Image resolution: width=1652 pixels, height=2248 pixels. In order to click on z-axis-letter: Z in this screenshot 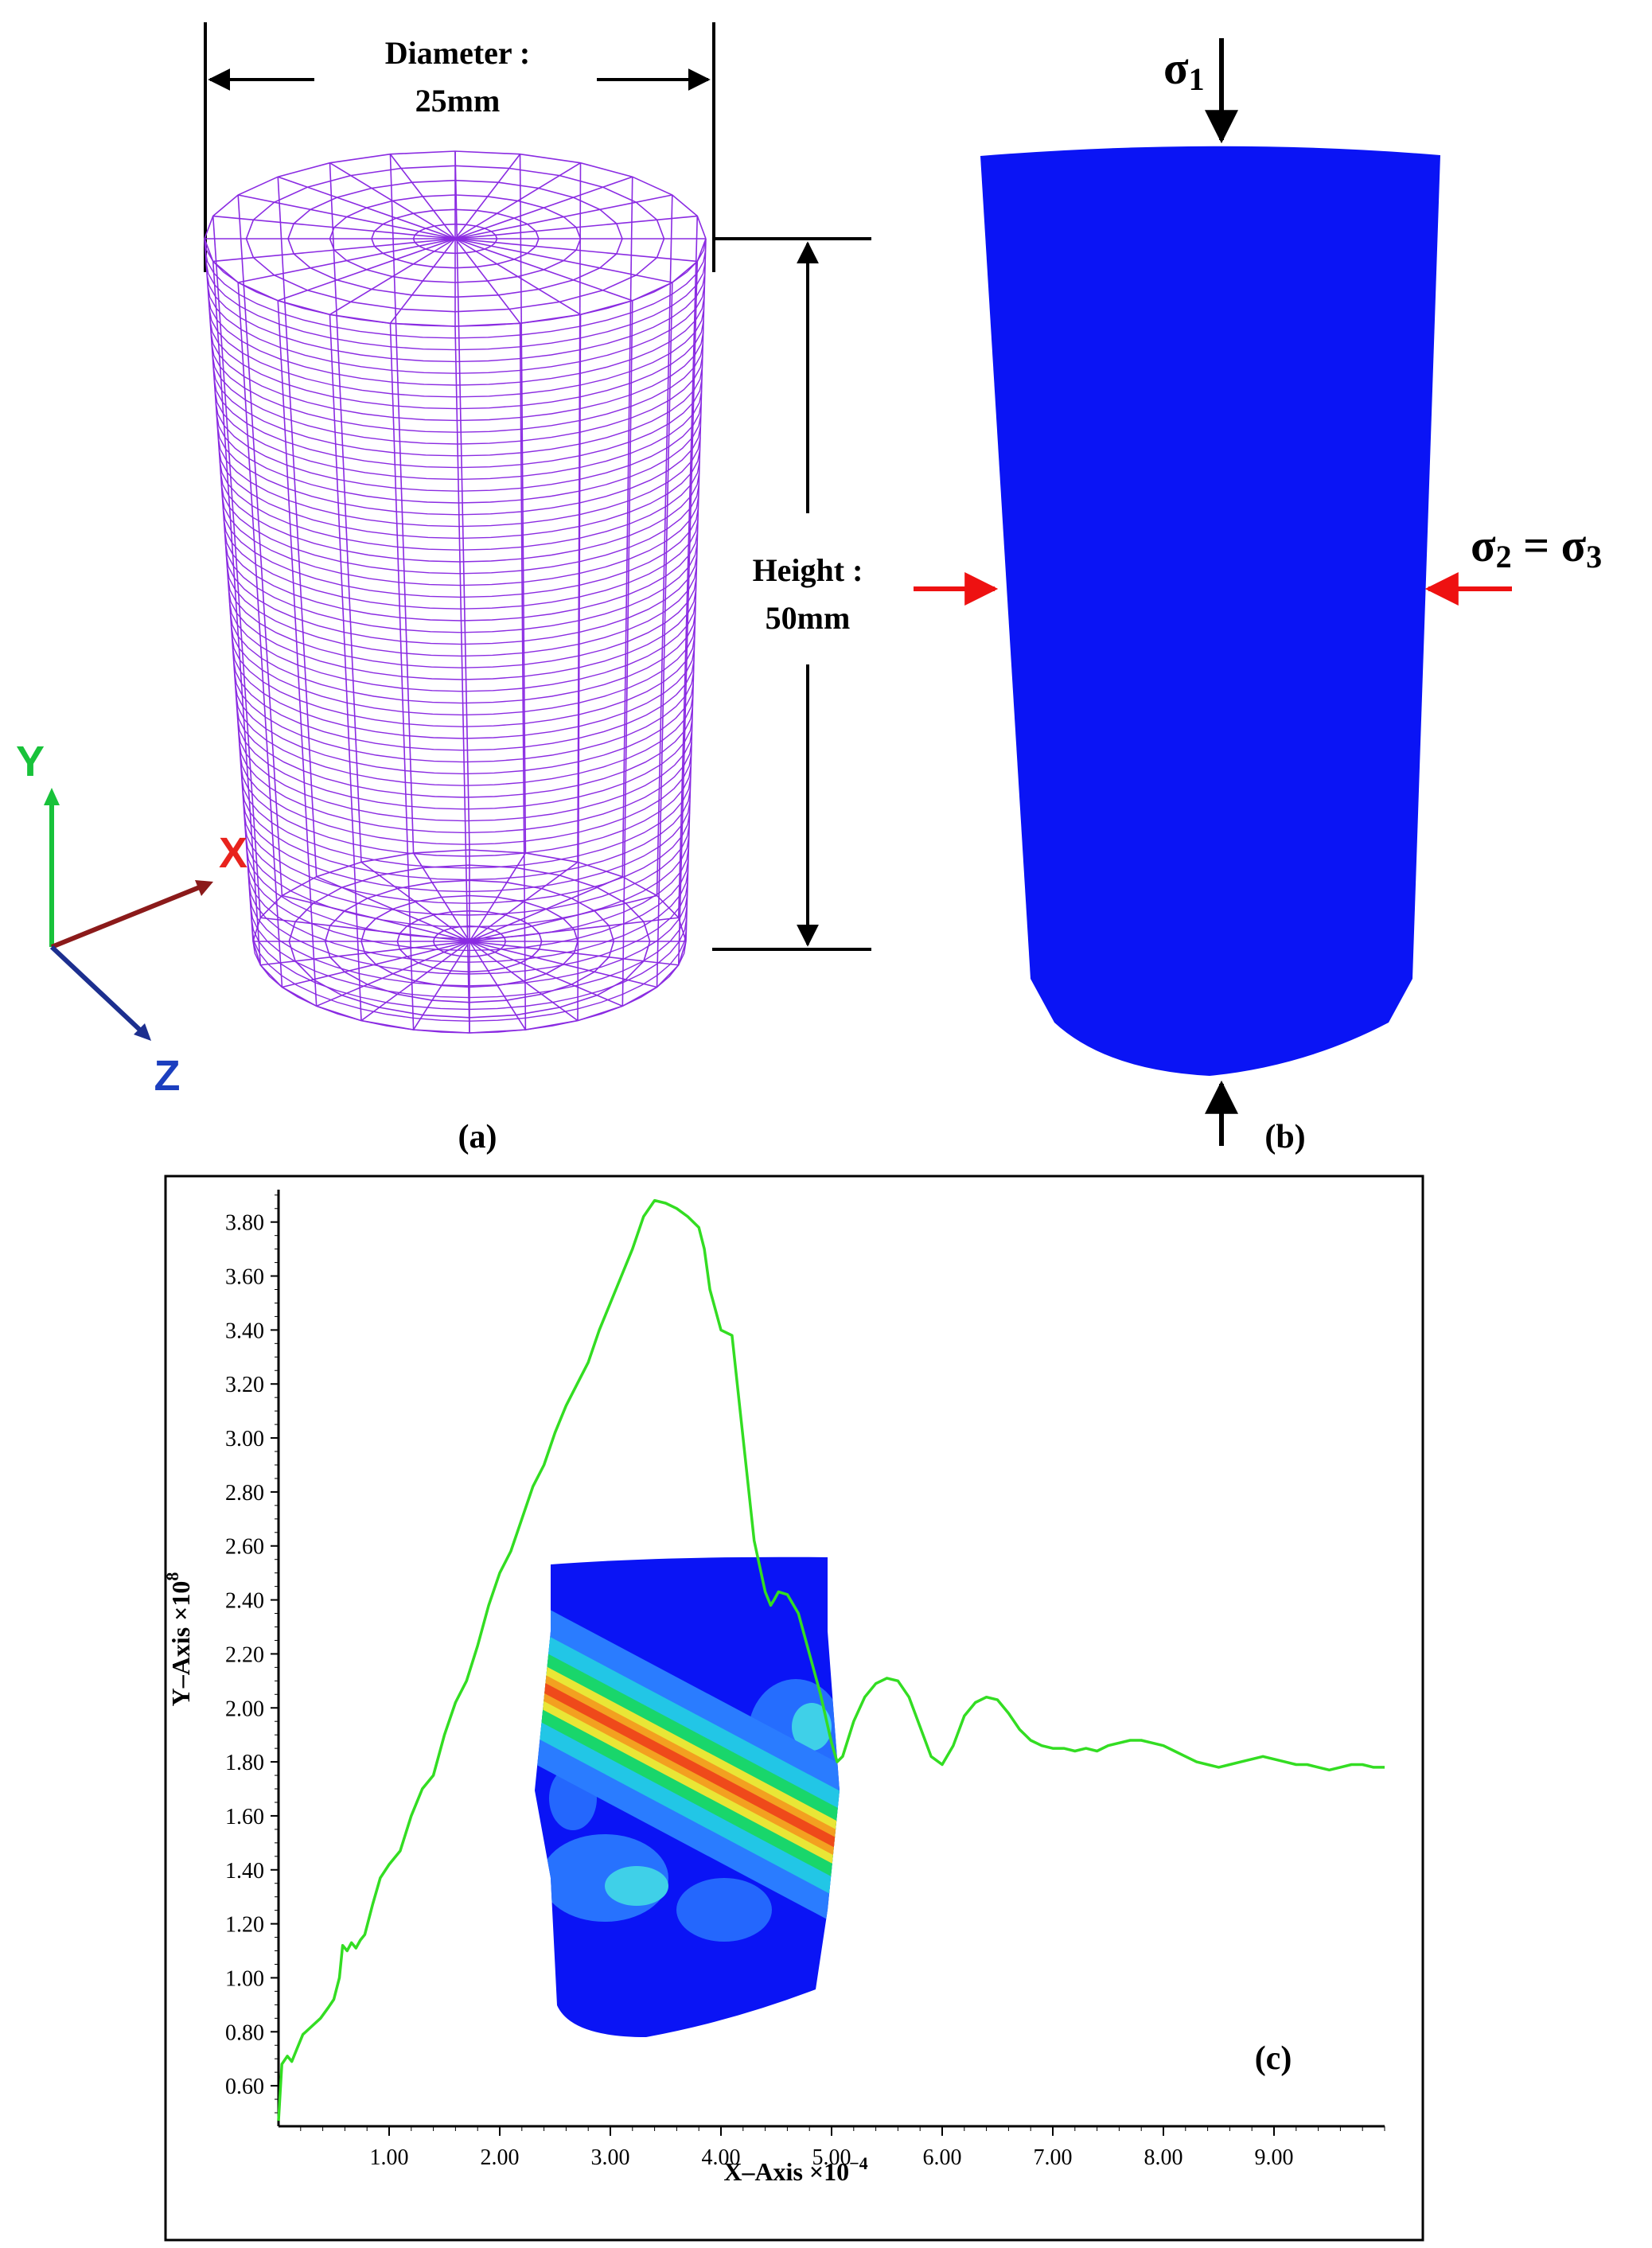, I will do `click(167, 1076)`.